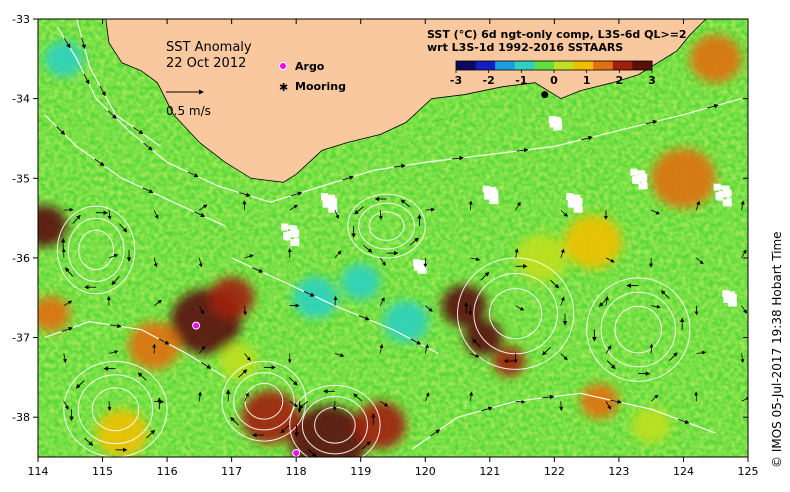 Image resolution: width=790 pixels, height=492 pixels. Describe the element at coordinates (360, 471) in the screenshot. I see `x-tick-label: 119` at that location.